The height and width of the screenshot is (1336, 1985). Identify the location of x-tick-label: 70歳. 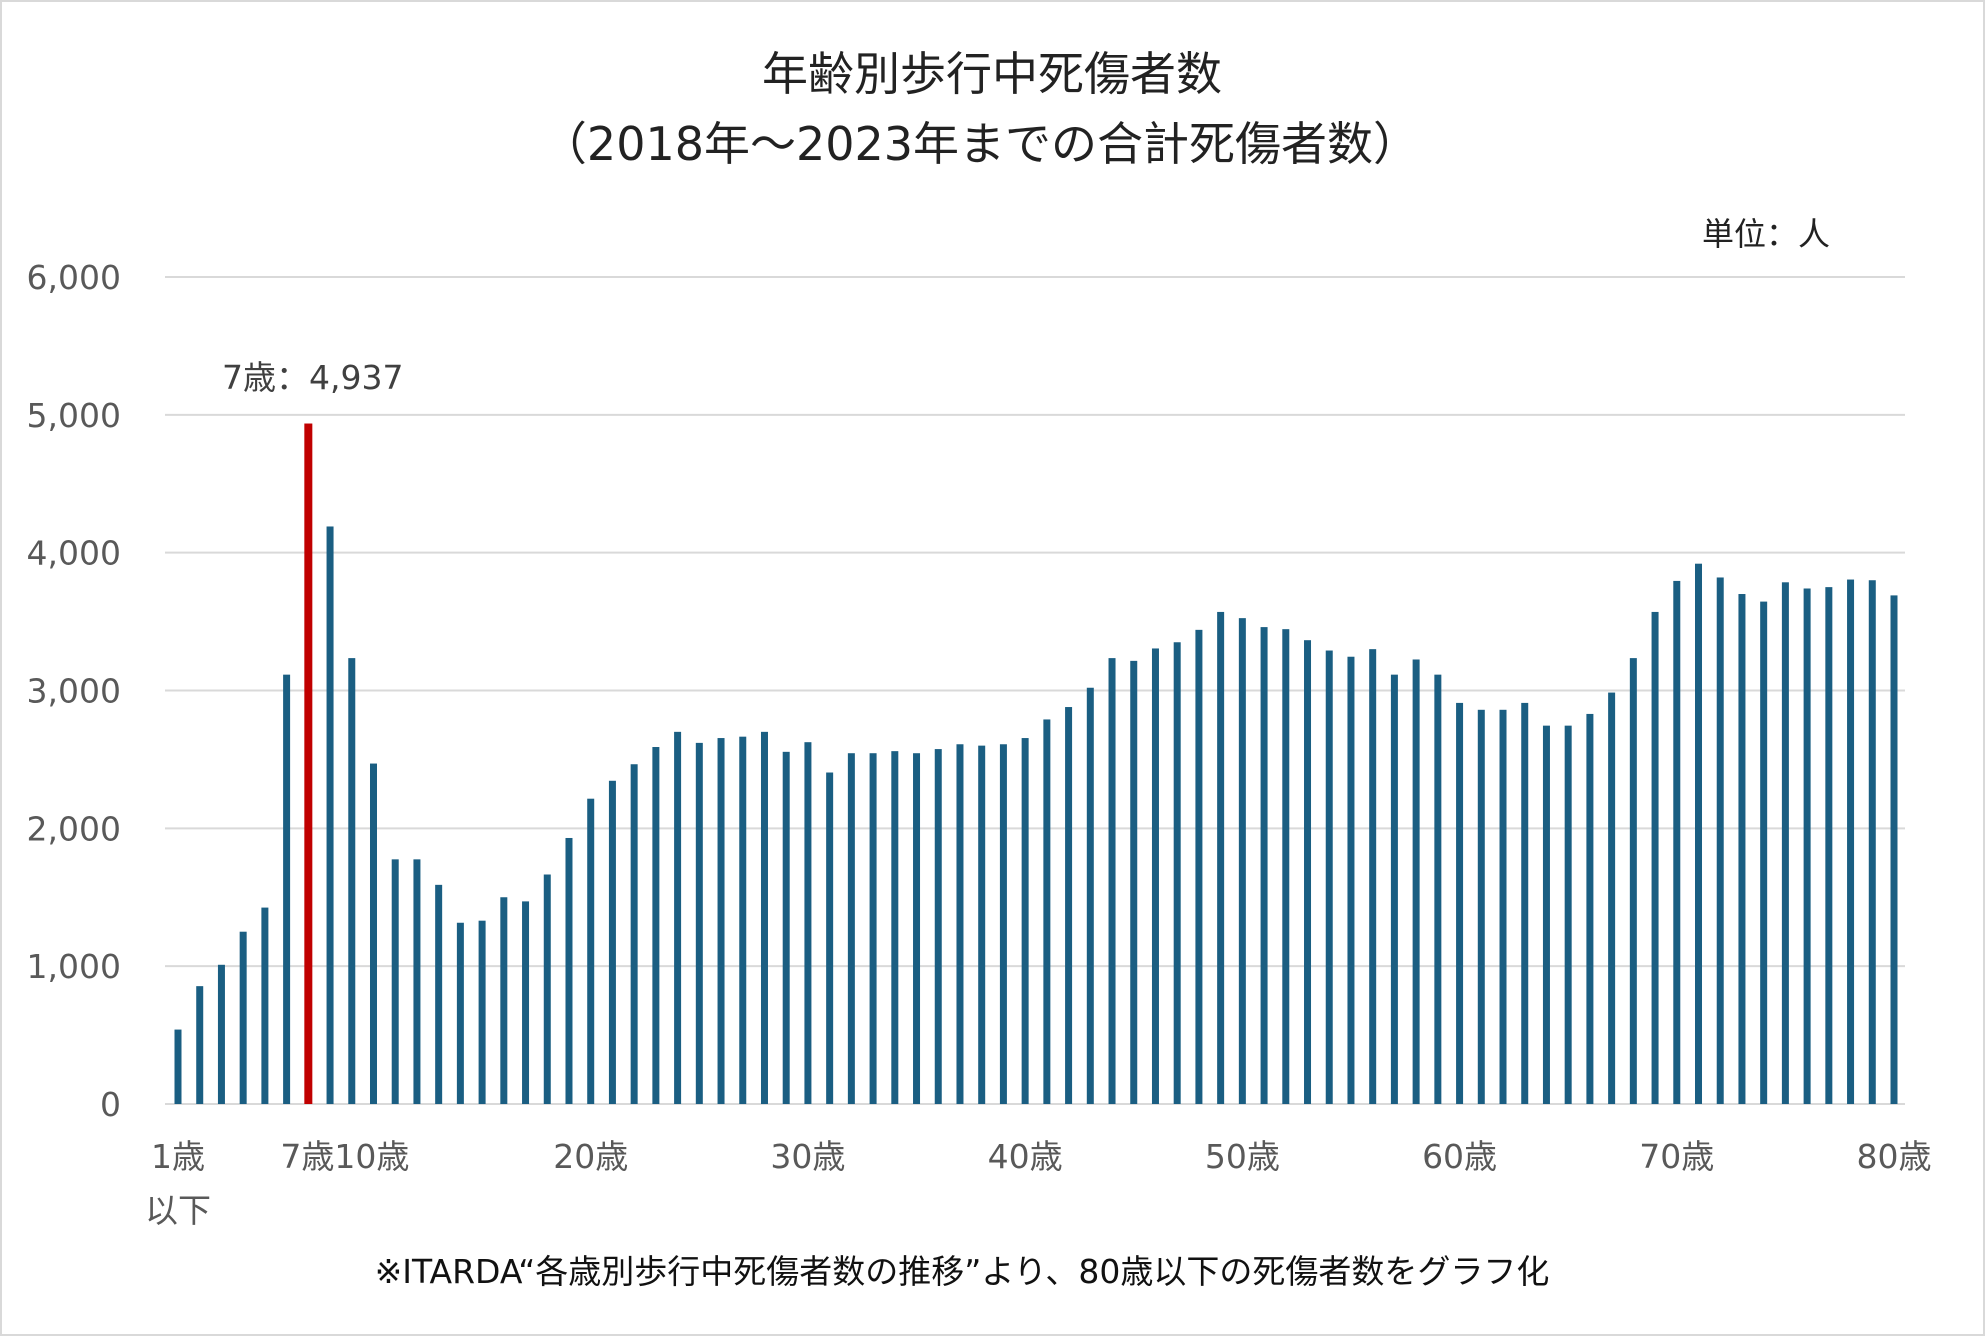
(1676, 1156).